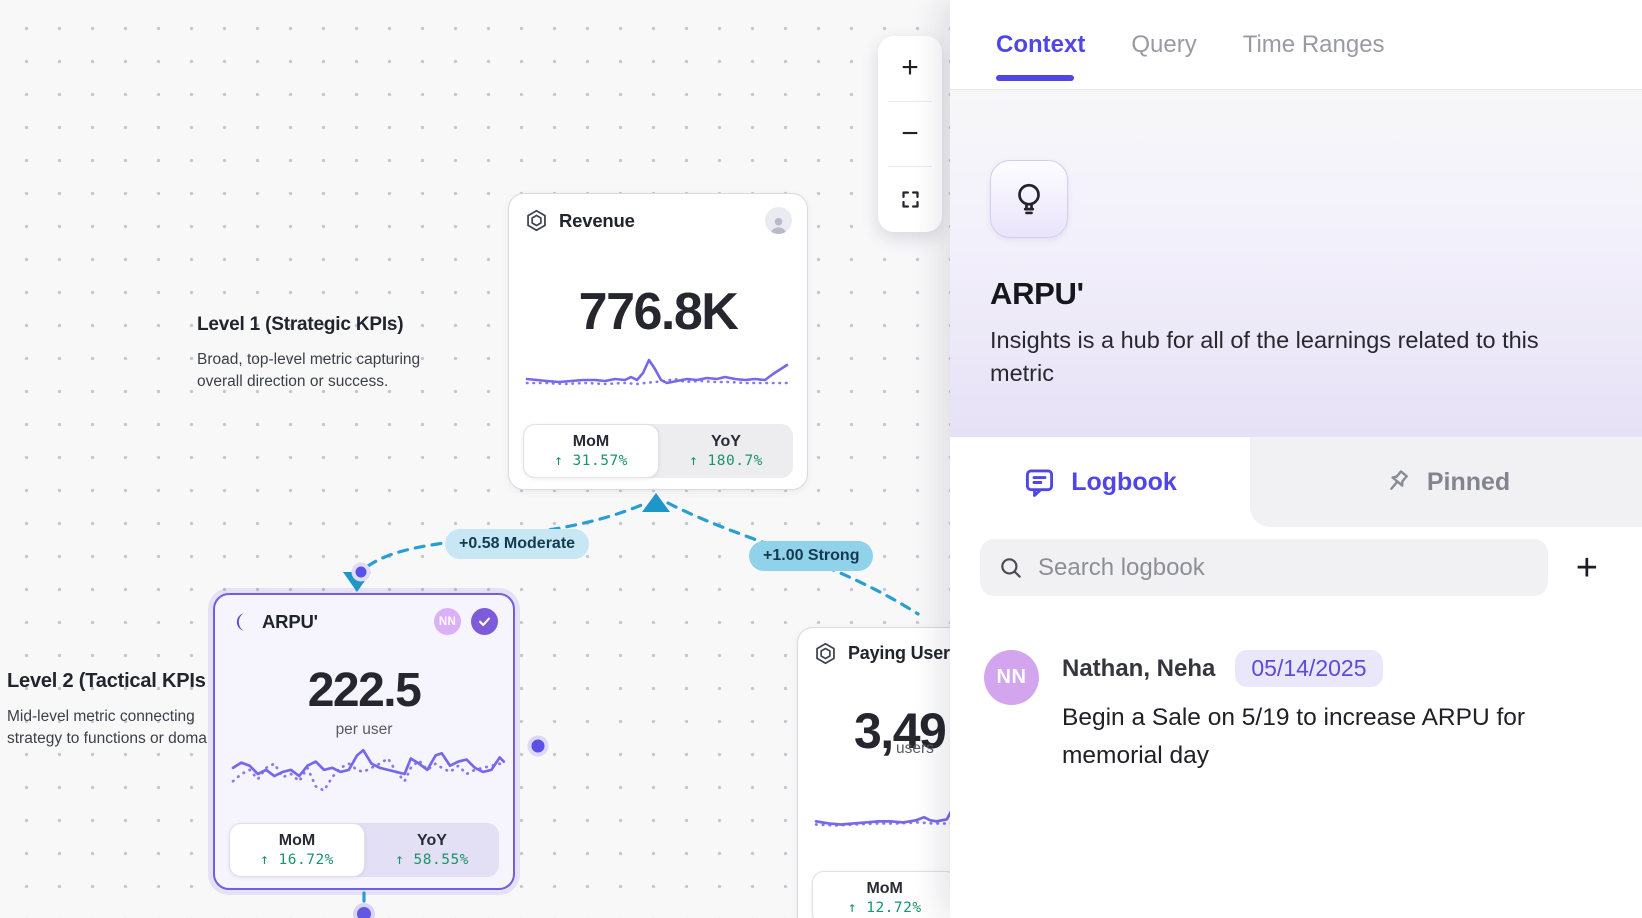  What do you see at coordinates (101, 716) in the screenshot?
I see `level-2-desc-line1: Mid-level metric connecting` at bounding box center [101, 716].